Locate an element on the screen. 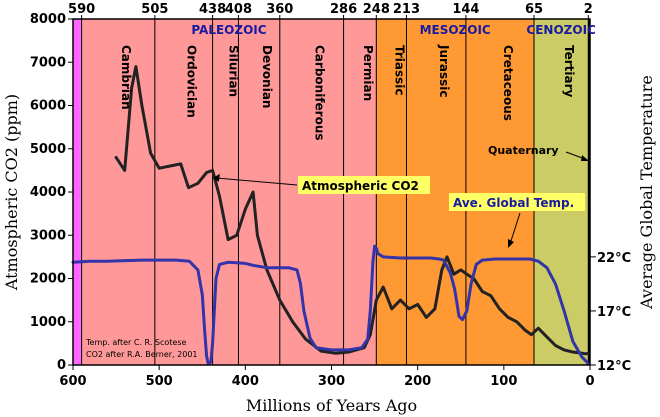 The image size is (660, 417). top-tick-label: 144 is located at coordinates (465, 9).